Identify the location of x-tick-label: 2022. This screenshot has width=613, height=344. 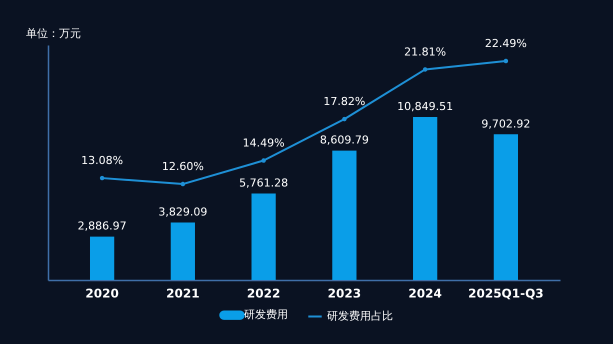
(263, 293).